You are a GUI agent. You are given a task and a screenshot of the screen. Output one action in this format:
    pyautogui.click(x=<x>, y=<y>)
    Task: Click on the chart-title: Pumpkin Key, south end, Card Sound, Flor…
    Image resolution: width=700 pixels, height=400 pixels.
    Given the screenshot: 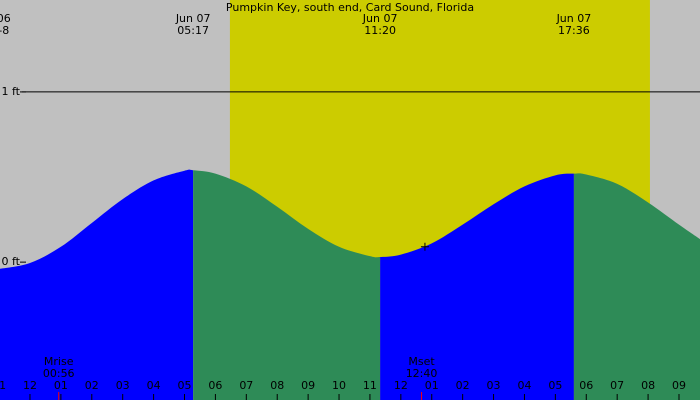 What is the action you would take?
    pyautogui.click(x=350, y=7)
    